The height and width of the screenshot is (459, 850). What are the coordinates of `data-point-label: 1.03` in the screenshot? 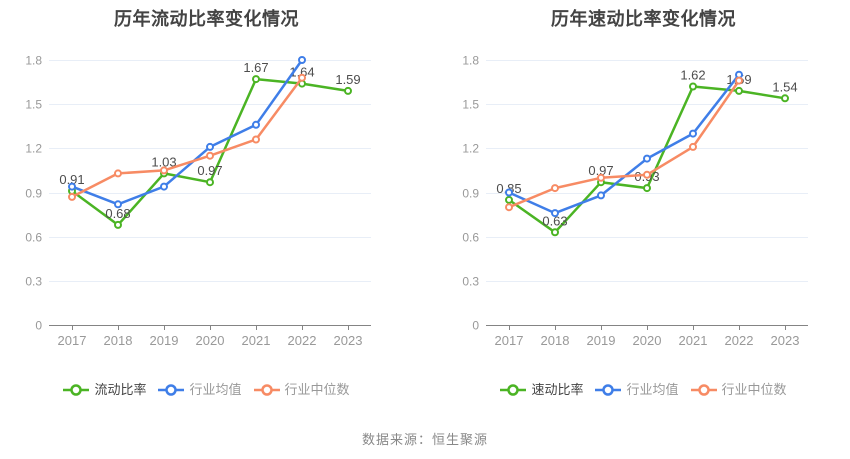 It's located at (163, 161).